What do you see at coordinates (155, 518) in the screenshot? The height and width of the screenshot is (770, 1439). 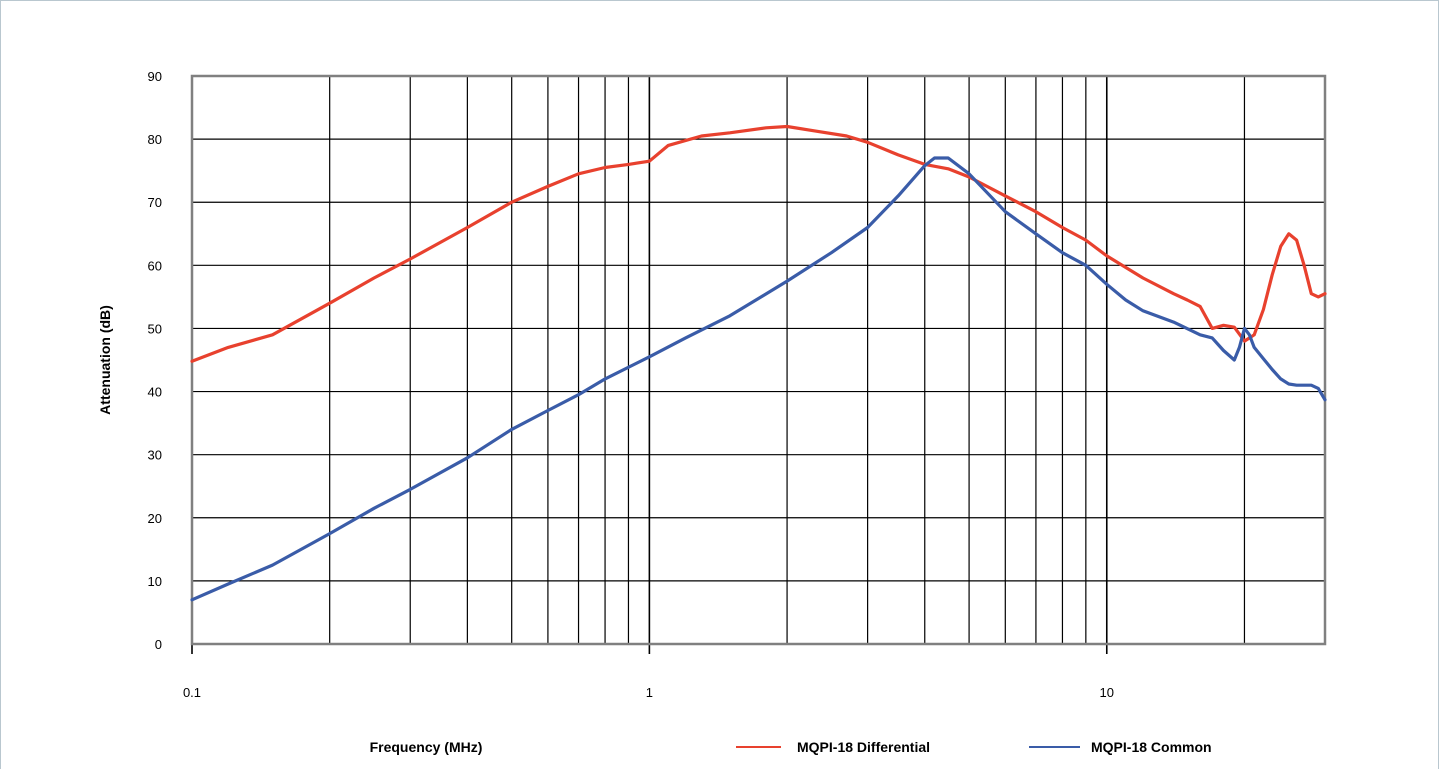 I see `y-tick-label: 20` at bounding box center [155, 518].